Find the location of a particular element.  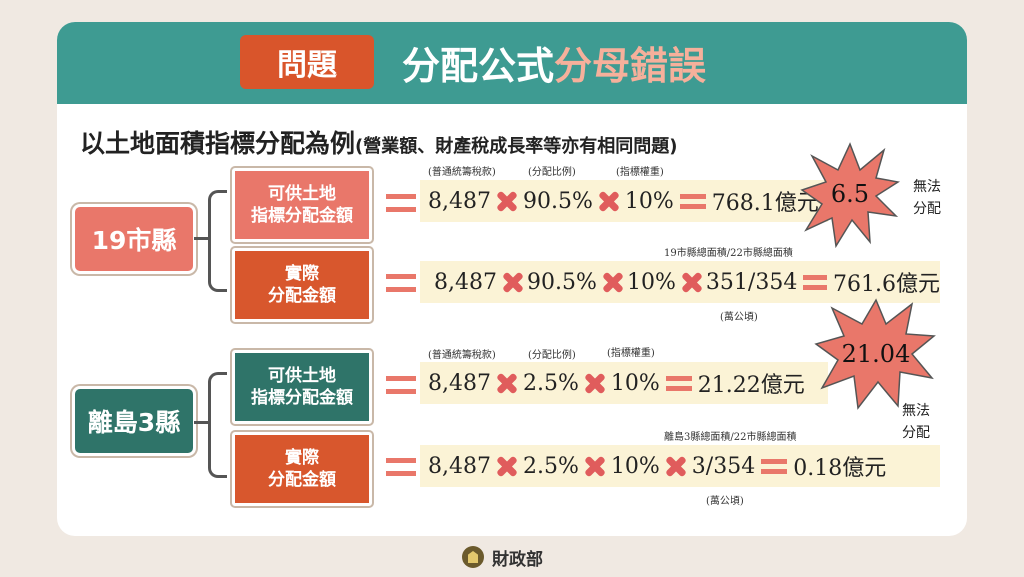

row-2-term-4: 351/354 is located at coordinates (751, 282).